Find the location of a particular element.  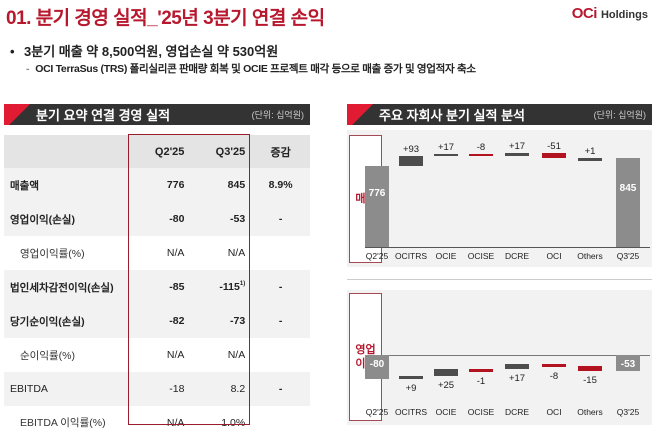

cell-q3: 845 is located at coordinates (221, 185).